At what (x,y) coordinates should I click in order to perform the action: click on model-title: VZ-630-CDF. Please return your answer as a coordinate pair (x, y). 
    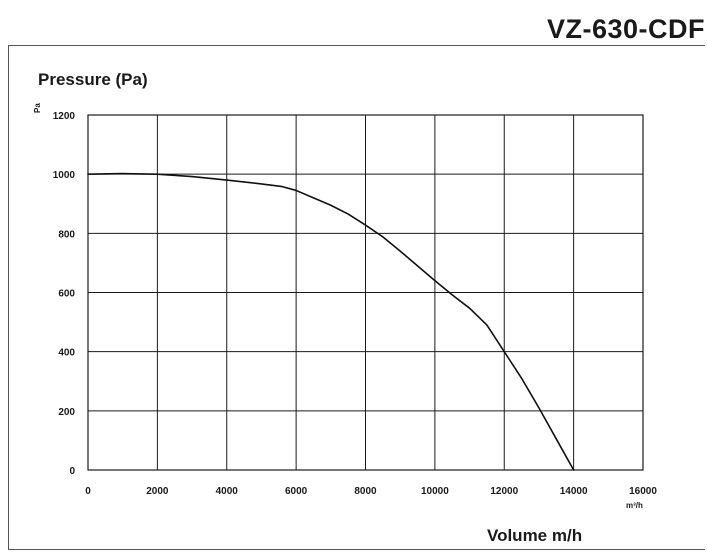
    Looking at the image, I should click on (625, 29).